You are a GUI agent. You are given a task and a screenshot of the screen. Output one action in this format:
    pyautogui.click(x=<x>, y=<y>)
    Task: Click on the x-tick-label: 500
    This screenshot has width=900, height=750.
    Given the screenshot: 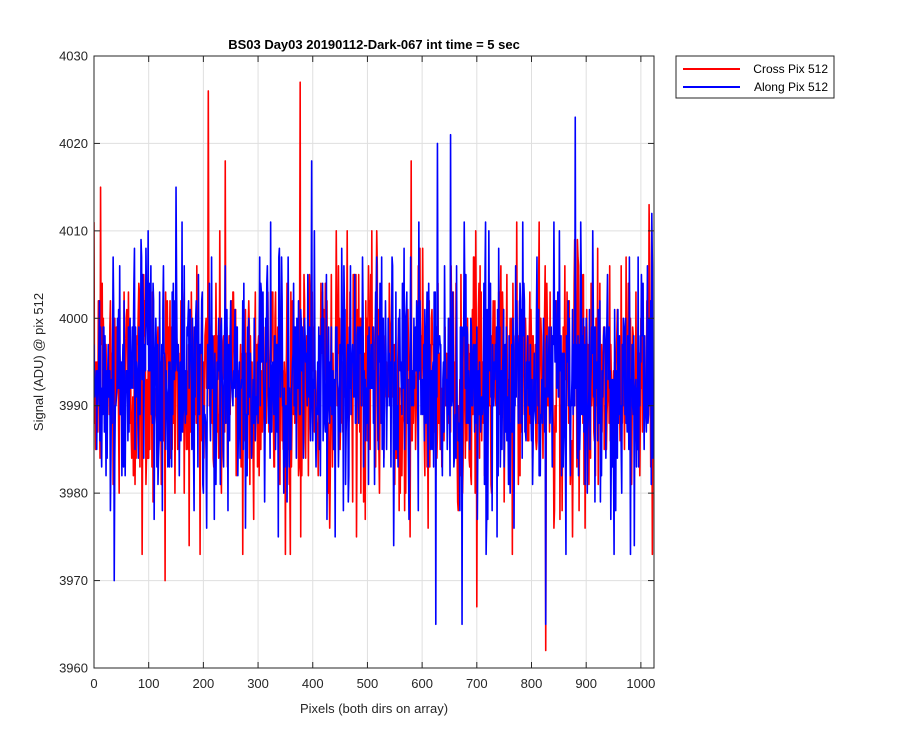 What is the action you would take?
    pyautogui.click(x=368, y=683)
    